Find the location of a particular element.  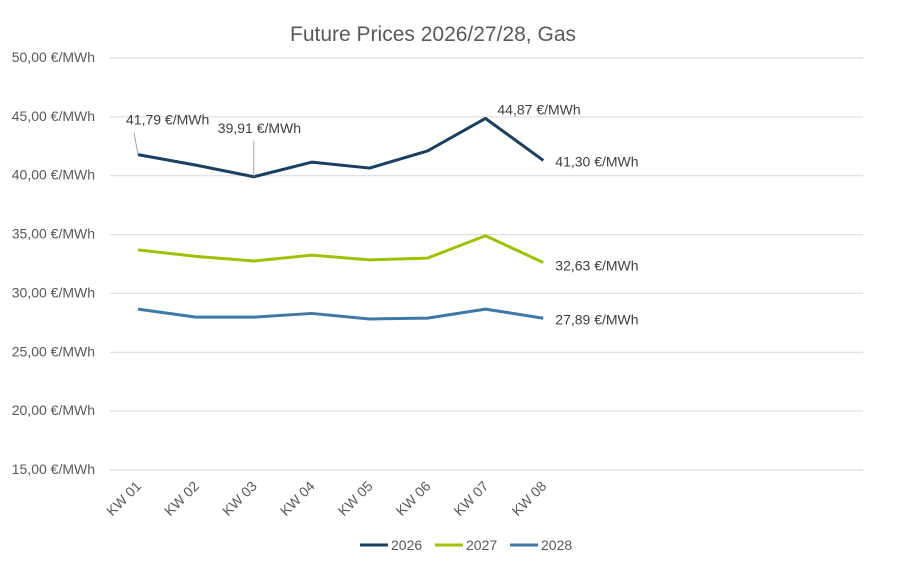

y-tick-label: 20,00 €/MWh is located at coordinates (53, 410).